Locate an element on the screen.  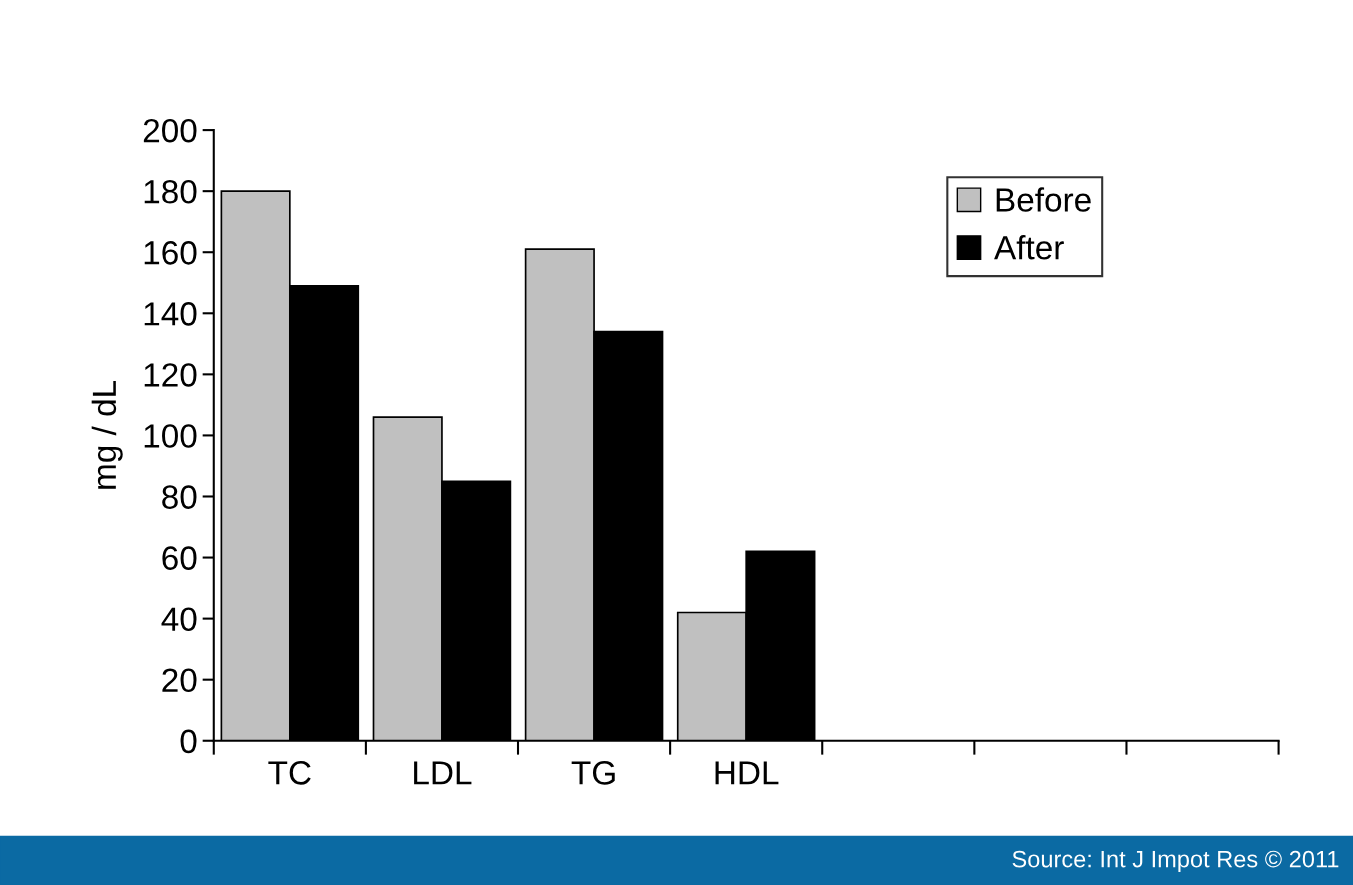
y-tick-label: 20 is located at coordinates (179, 680).